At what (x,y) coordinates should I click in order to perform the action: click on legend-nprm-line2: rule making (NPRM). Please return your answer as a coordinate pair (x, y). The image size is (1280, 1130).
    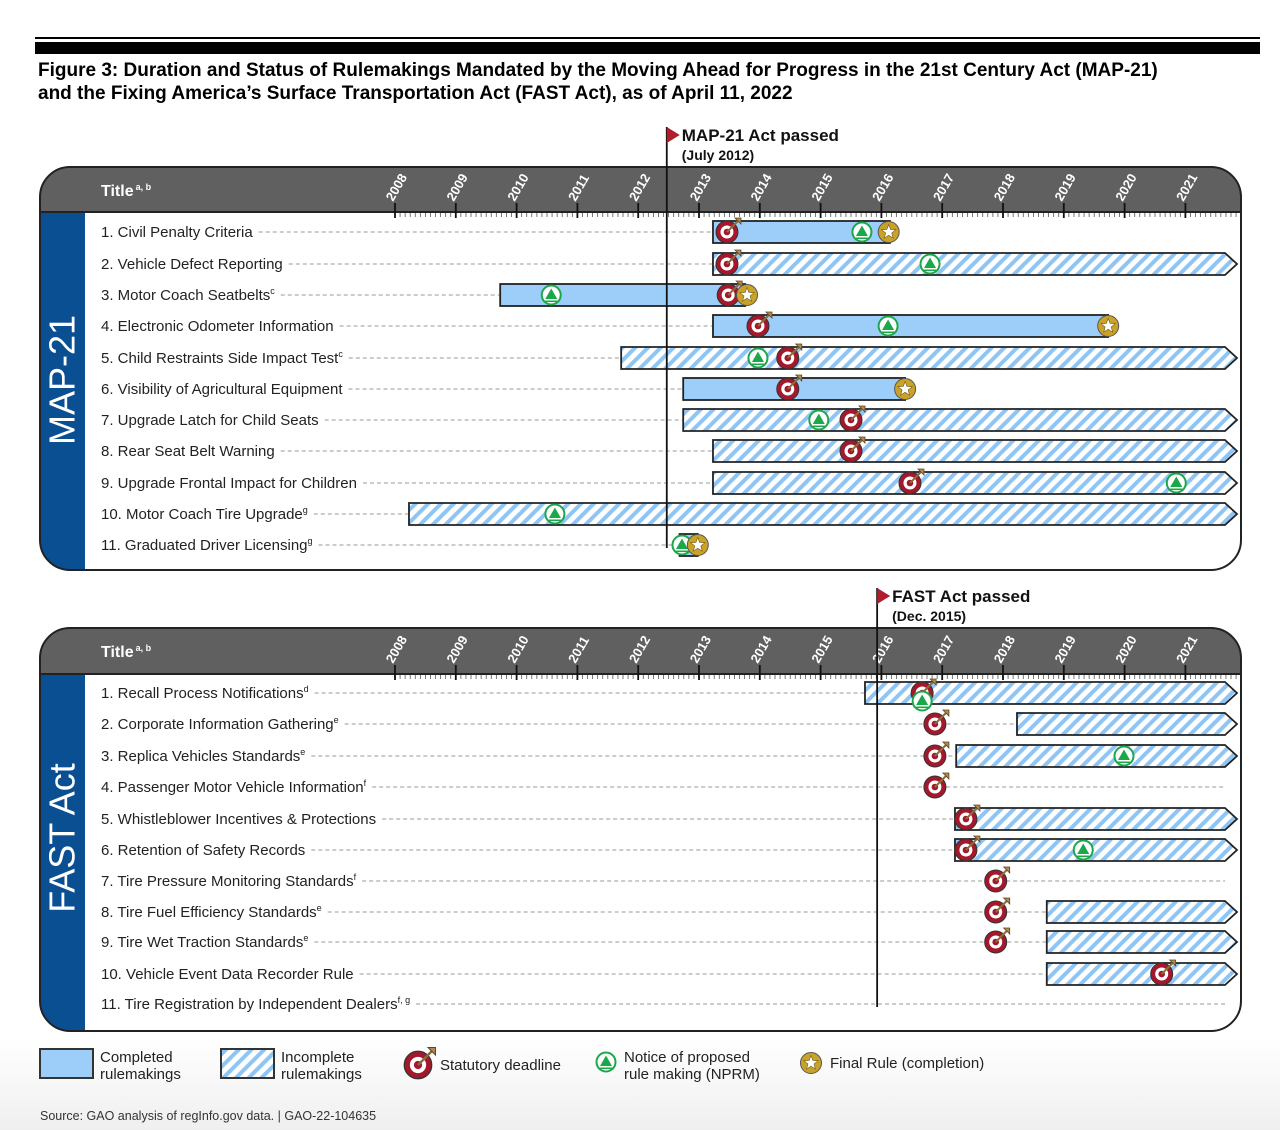
    Looking at the image, I should click on (692, 1074).